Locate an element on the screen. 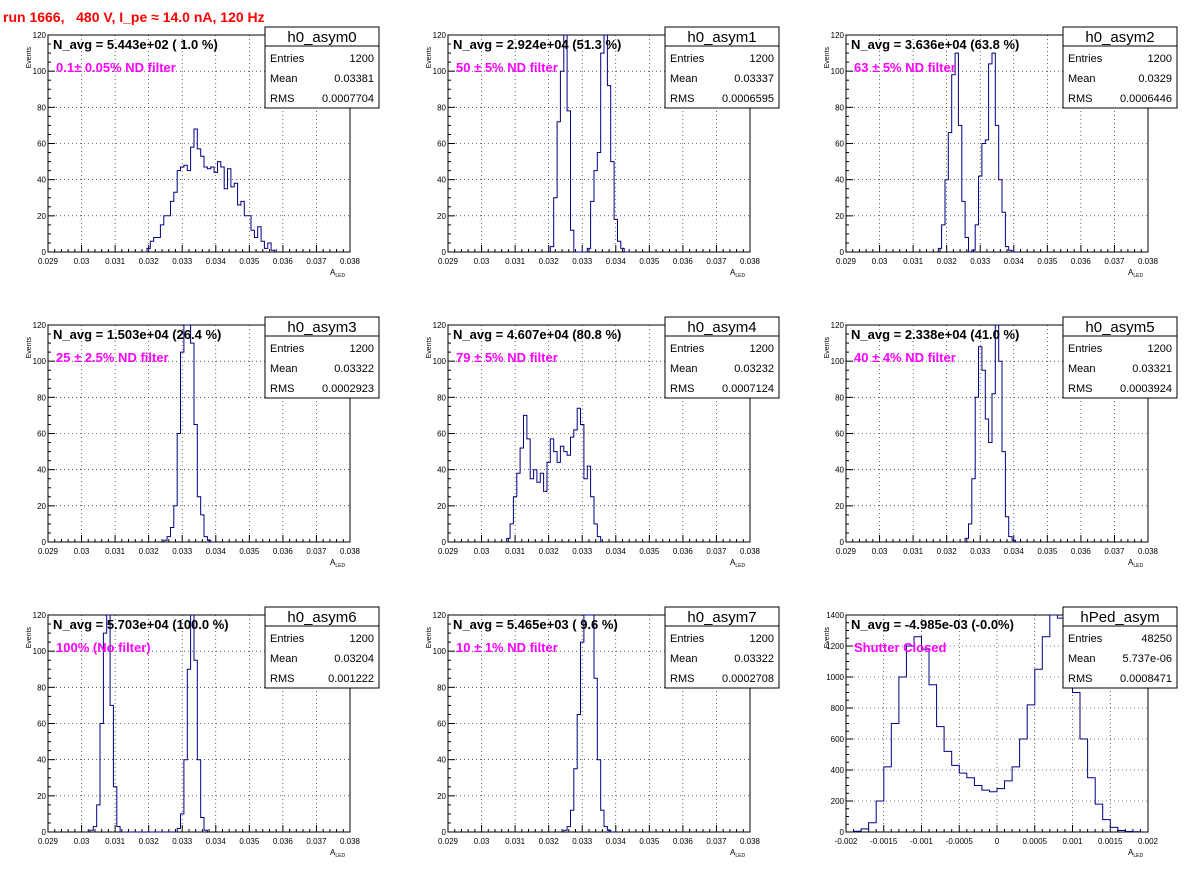 The height and width of the screenshot is (872, 1196). x-tick-label: 0 is located at coordinates (997, 841).